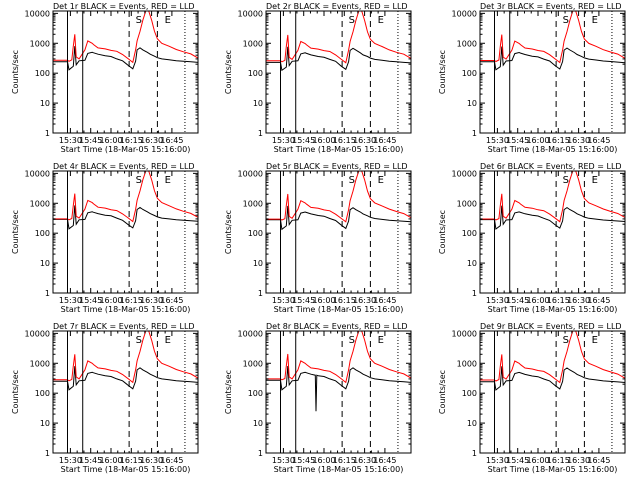 Image resolution: width=640 pixels, height=480 pixels. Describe the element at coordinates (124, 326) in the screenshot. I see `panel-title: Det 7r BLACK = Events, RED = LLD` at that location.